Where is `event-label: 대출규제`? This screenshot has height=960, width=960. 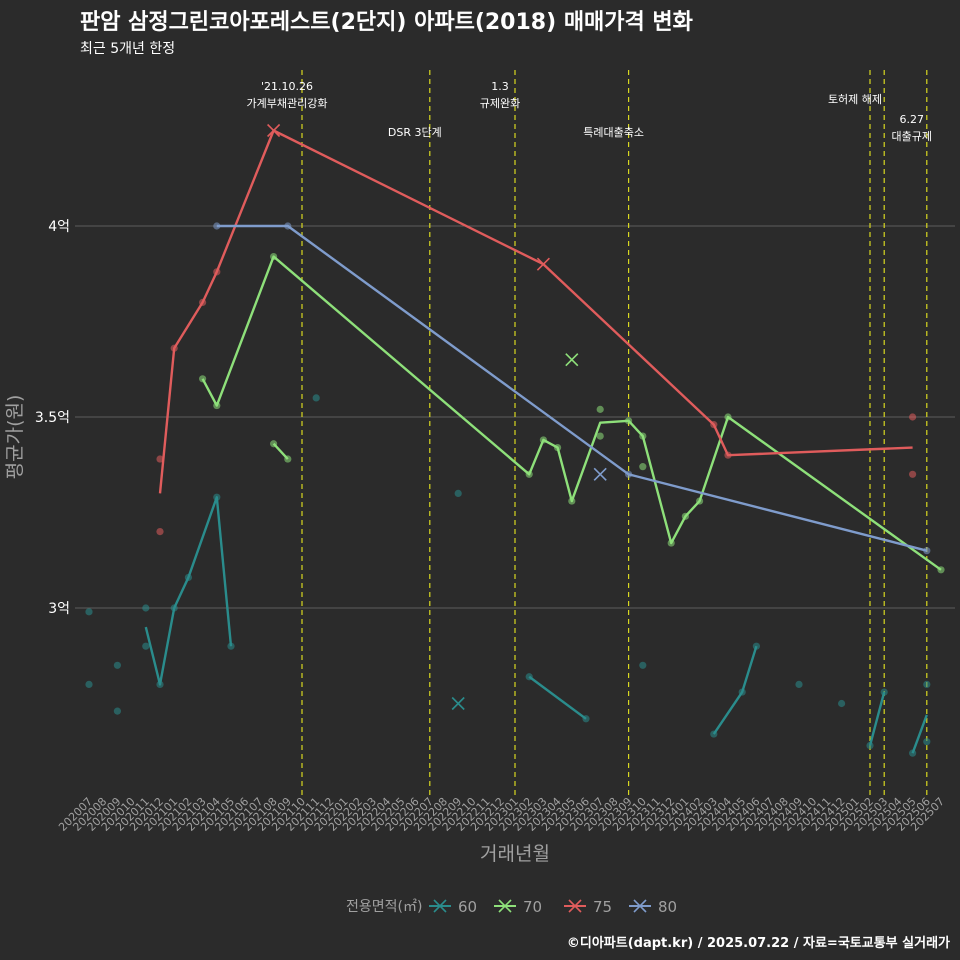 event-label: 대출규제 is located at coordinates (912, 136).